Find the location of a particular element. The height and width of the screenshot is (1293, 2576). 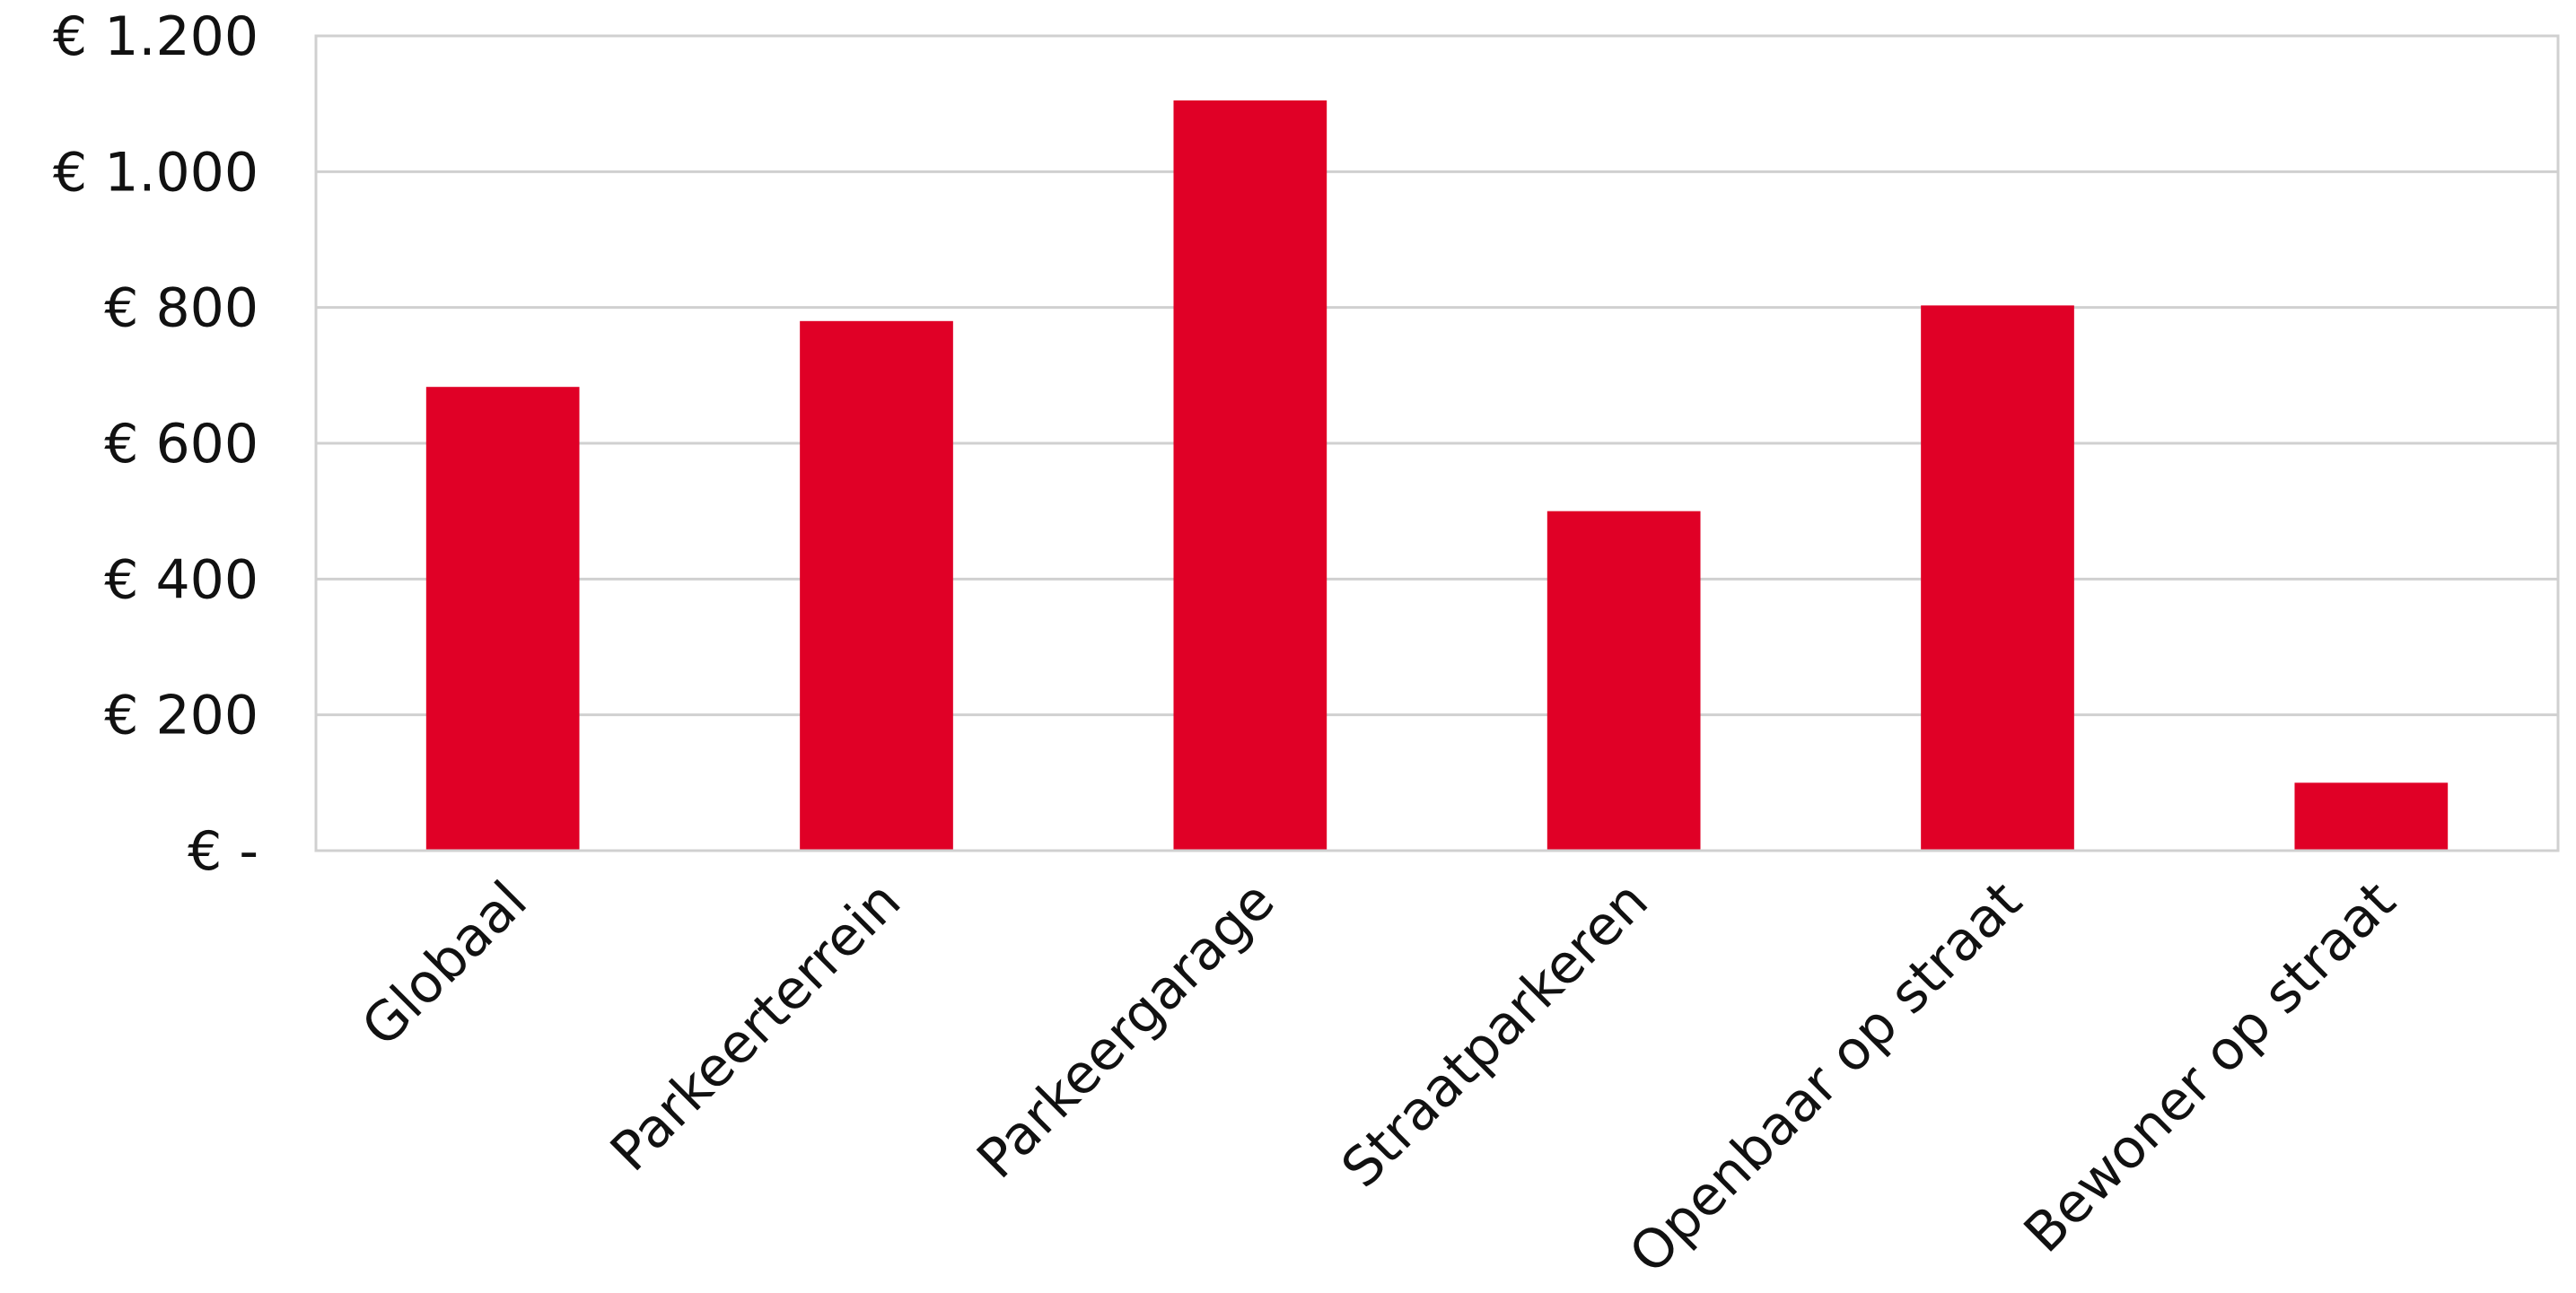

x-category-label: Globaal is located at coordinates (444, 964).